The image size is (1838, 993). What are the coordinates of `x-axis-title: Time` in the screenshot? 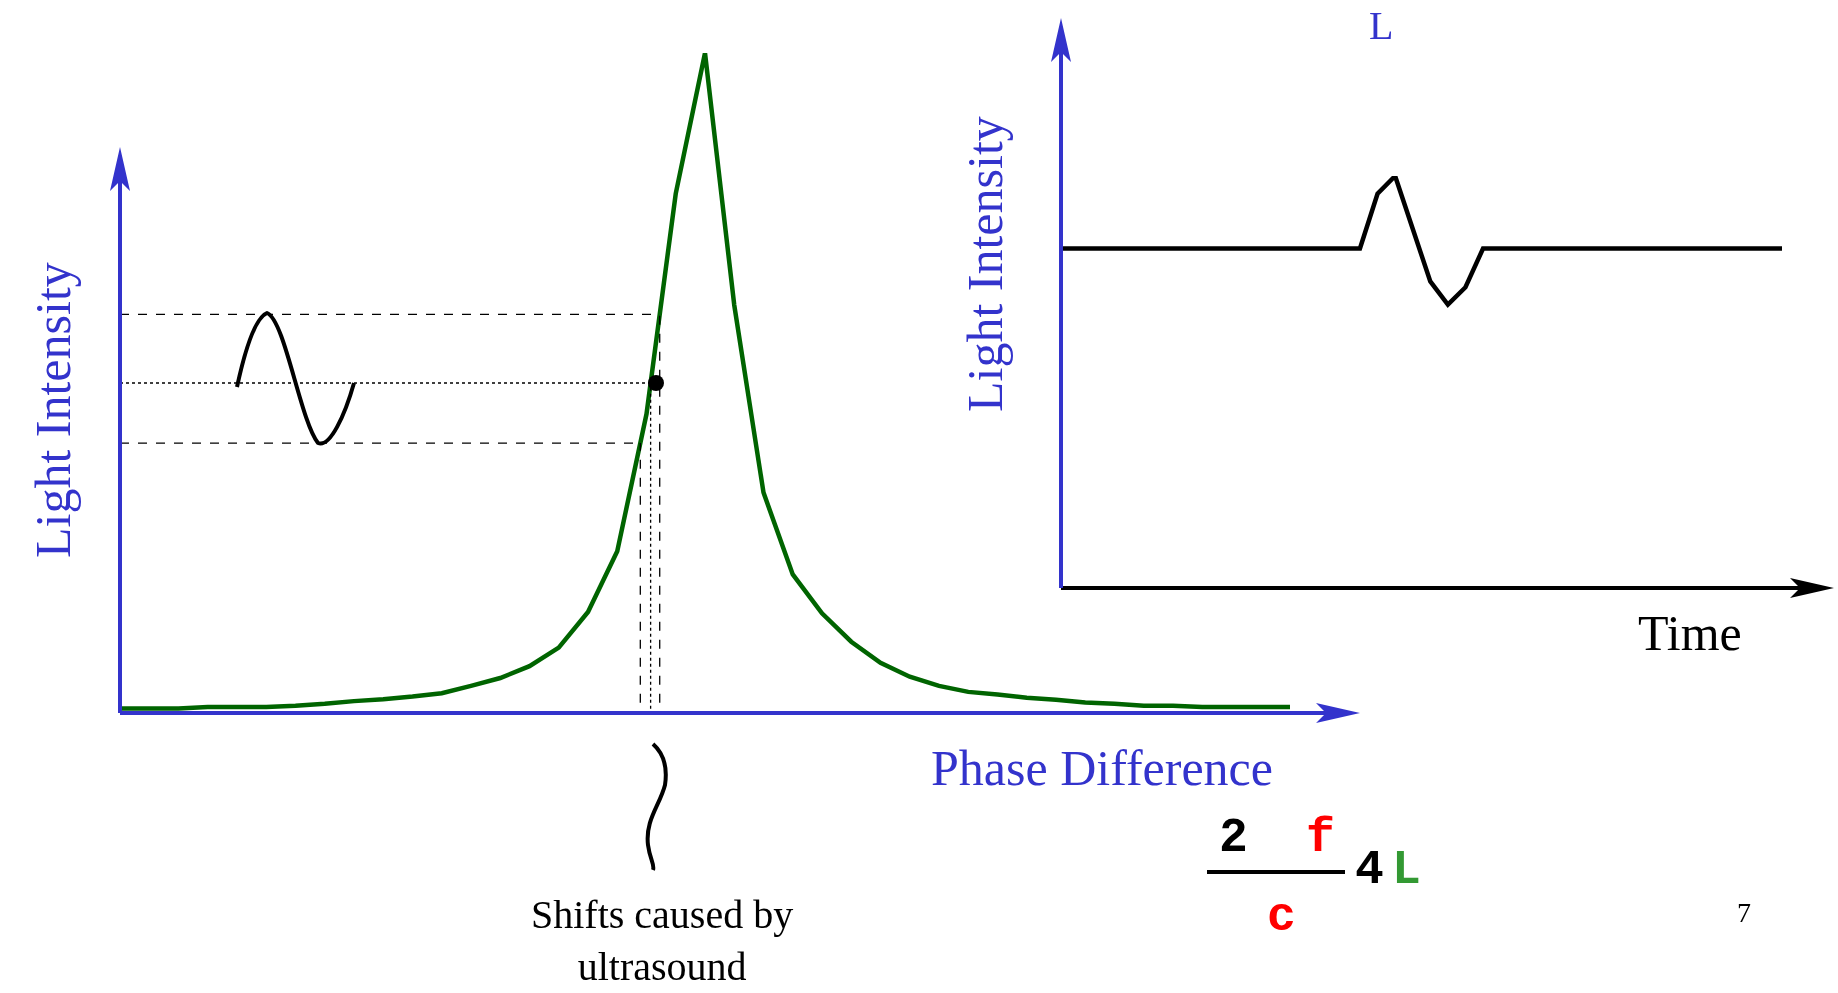 It's located at (1690, 633).